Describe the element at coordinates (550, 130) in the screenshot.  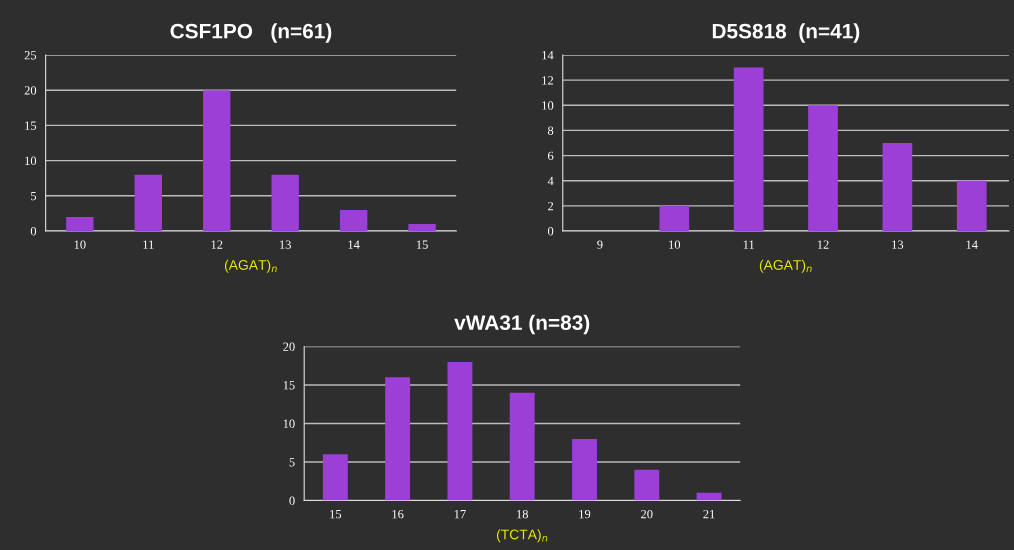
I see `y-tick-label: 8` at that location.